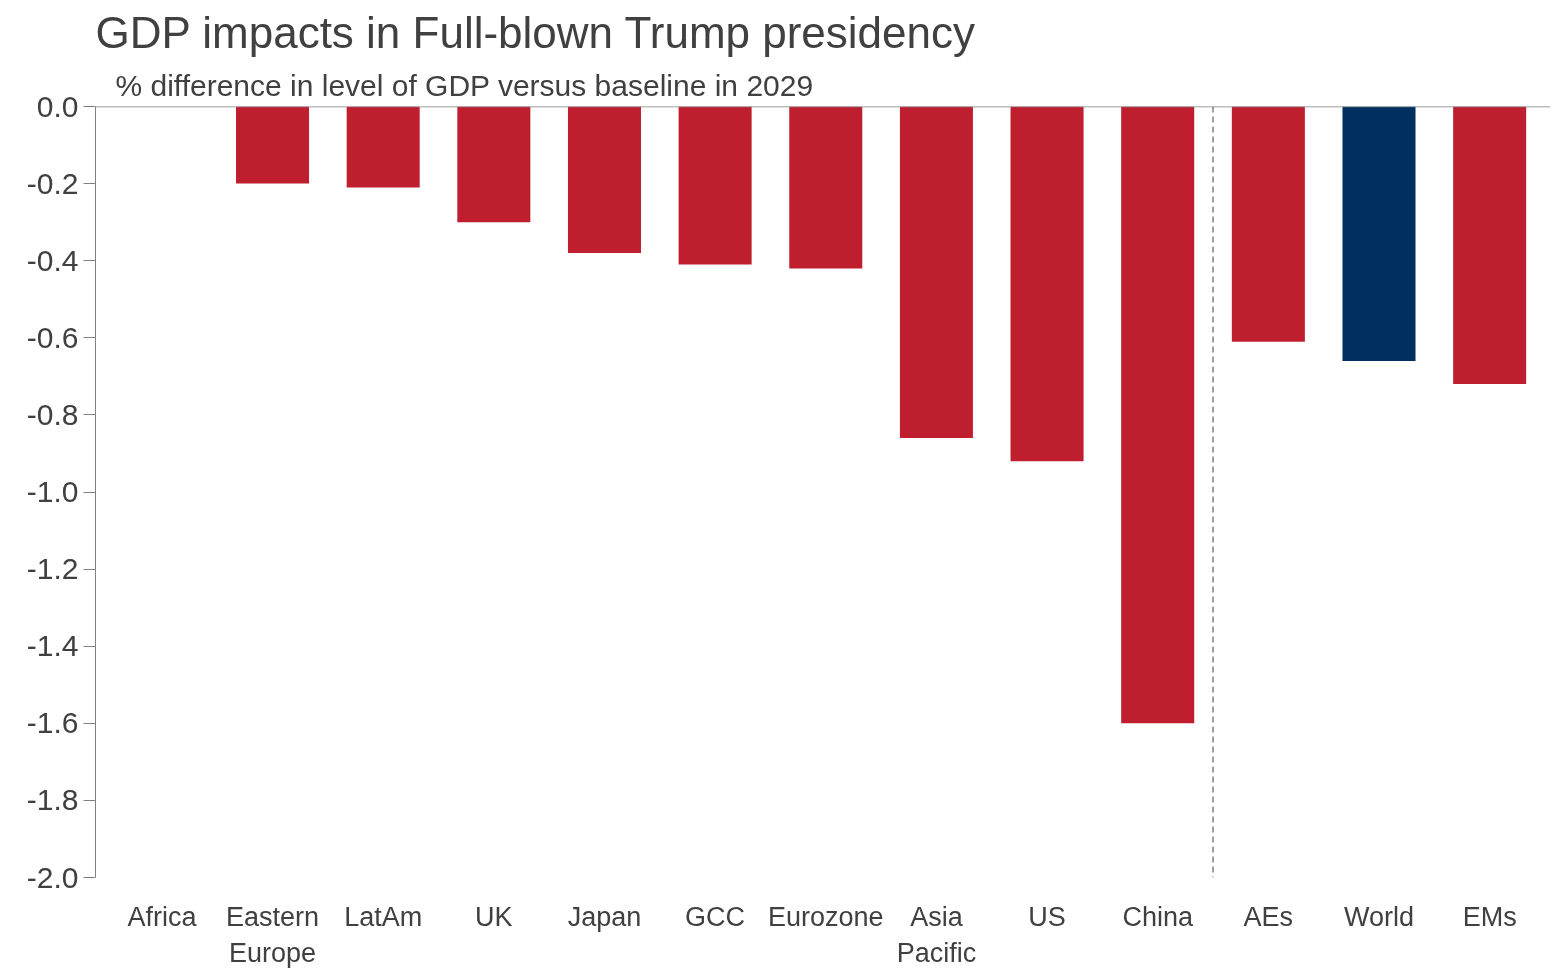 The image size is (1564, 976). What do you see at coordinates (1379, 916) in the screenshot?
I see `x-tick-label: World` at bounding box center [1379, 916].